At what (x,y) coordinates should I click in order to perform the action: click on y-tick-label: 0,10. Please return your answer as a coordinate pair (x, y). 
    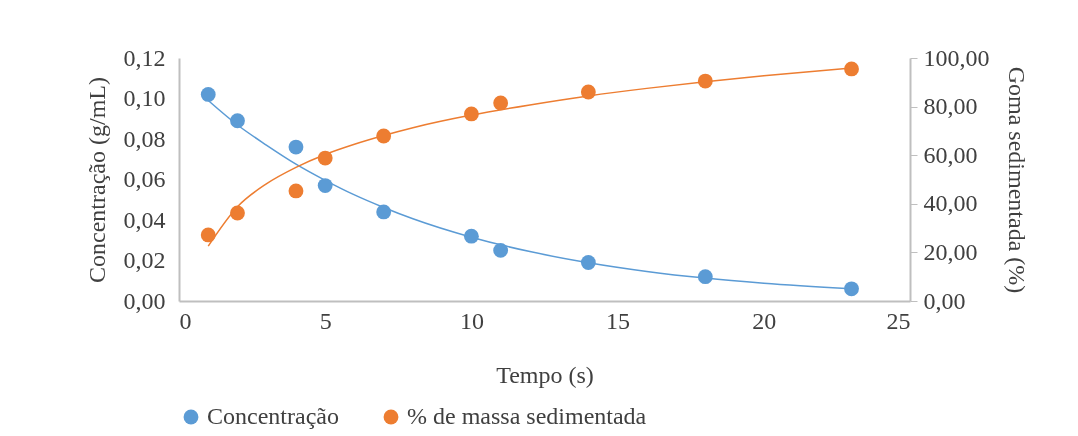
    Looking at the image, I should click on (144, 98).